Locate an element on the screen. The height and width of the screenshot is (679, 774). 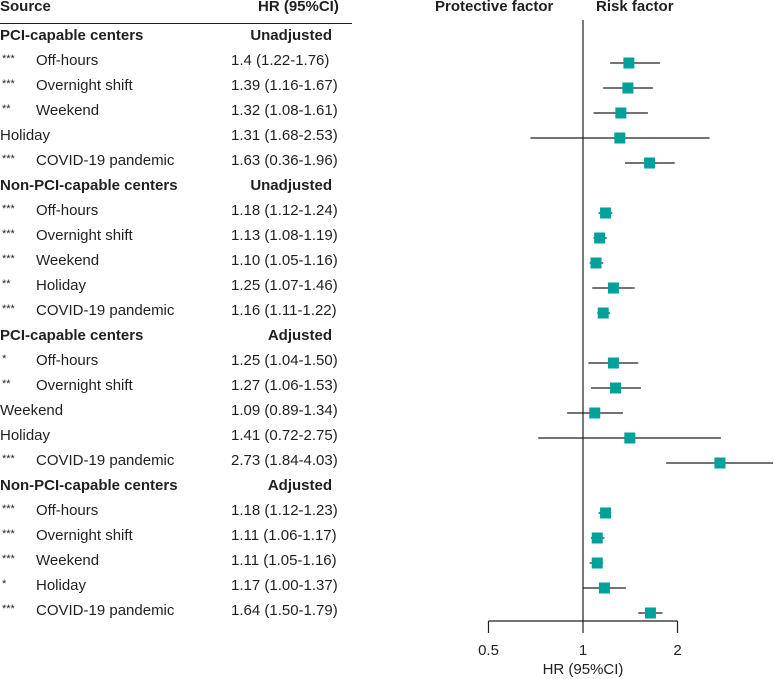
table-row: Holiday 1.31 (1.68-2.53) is located at coordinates (180, 139).